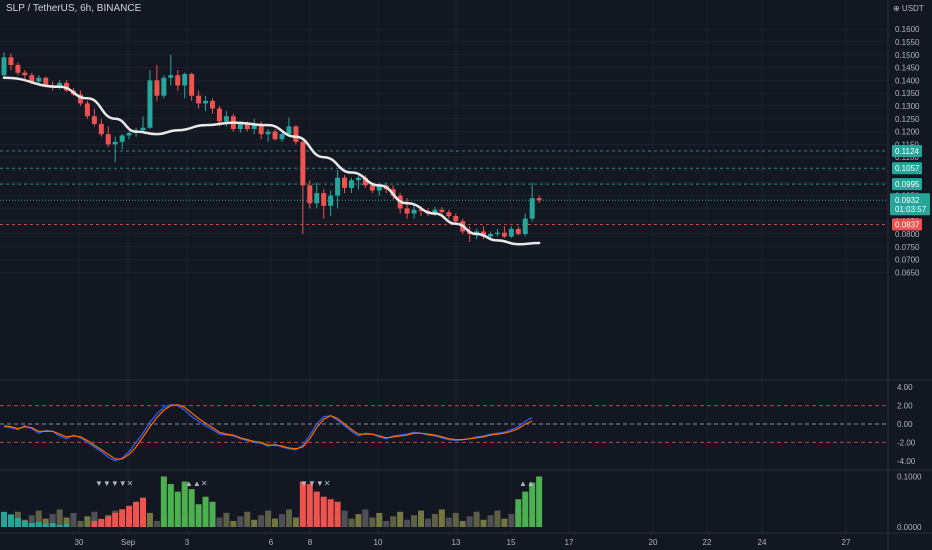 The width and height of the screenshot is (932, 550). Describe the element at coordinates (196, 483) in the screenshot. I see `vol-signal-markers: ▲▲✕` at that location.